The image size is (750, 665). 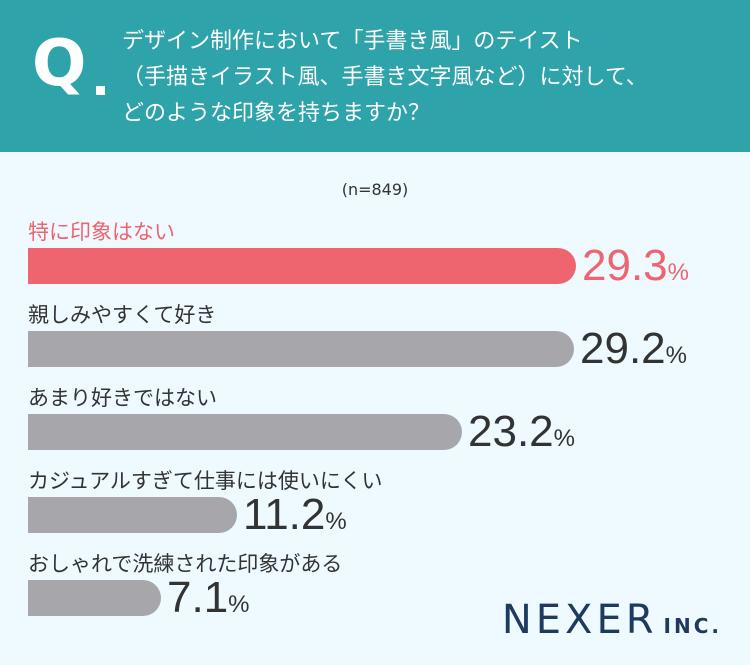 What do you see at coordinates (579, 620) in the screenshot?
I see `logo-main: NEXER` at bounding box center [579, 620].